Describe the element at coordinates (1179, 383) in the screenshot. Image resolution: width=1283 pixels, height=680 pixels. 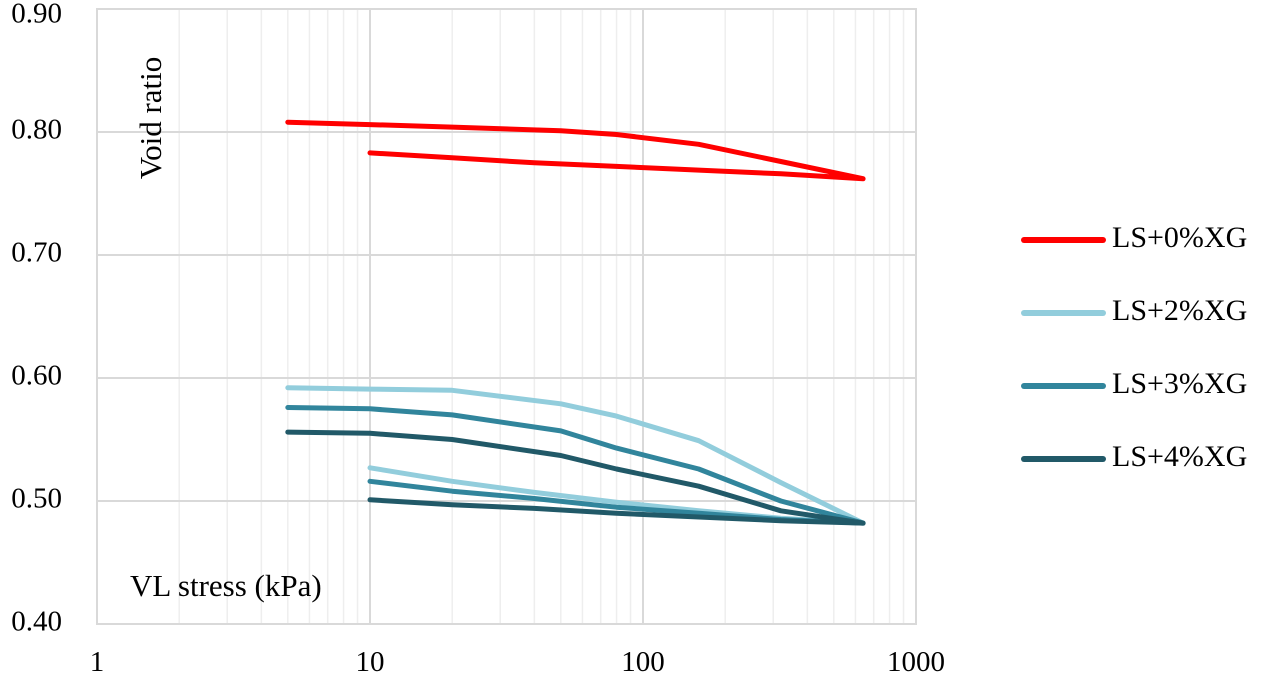
I see `legend-label: LS+3%XG` at that location.